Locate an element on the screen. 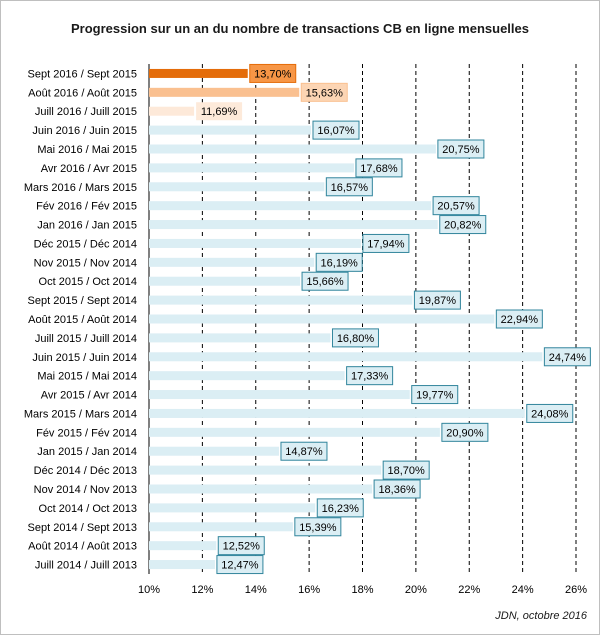 The image size is (600, 636). category-label: Juill 2015 / Juill 2014 is located at coordinates (86, 339).